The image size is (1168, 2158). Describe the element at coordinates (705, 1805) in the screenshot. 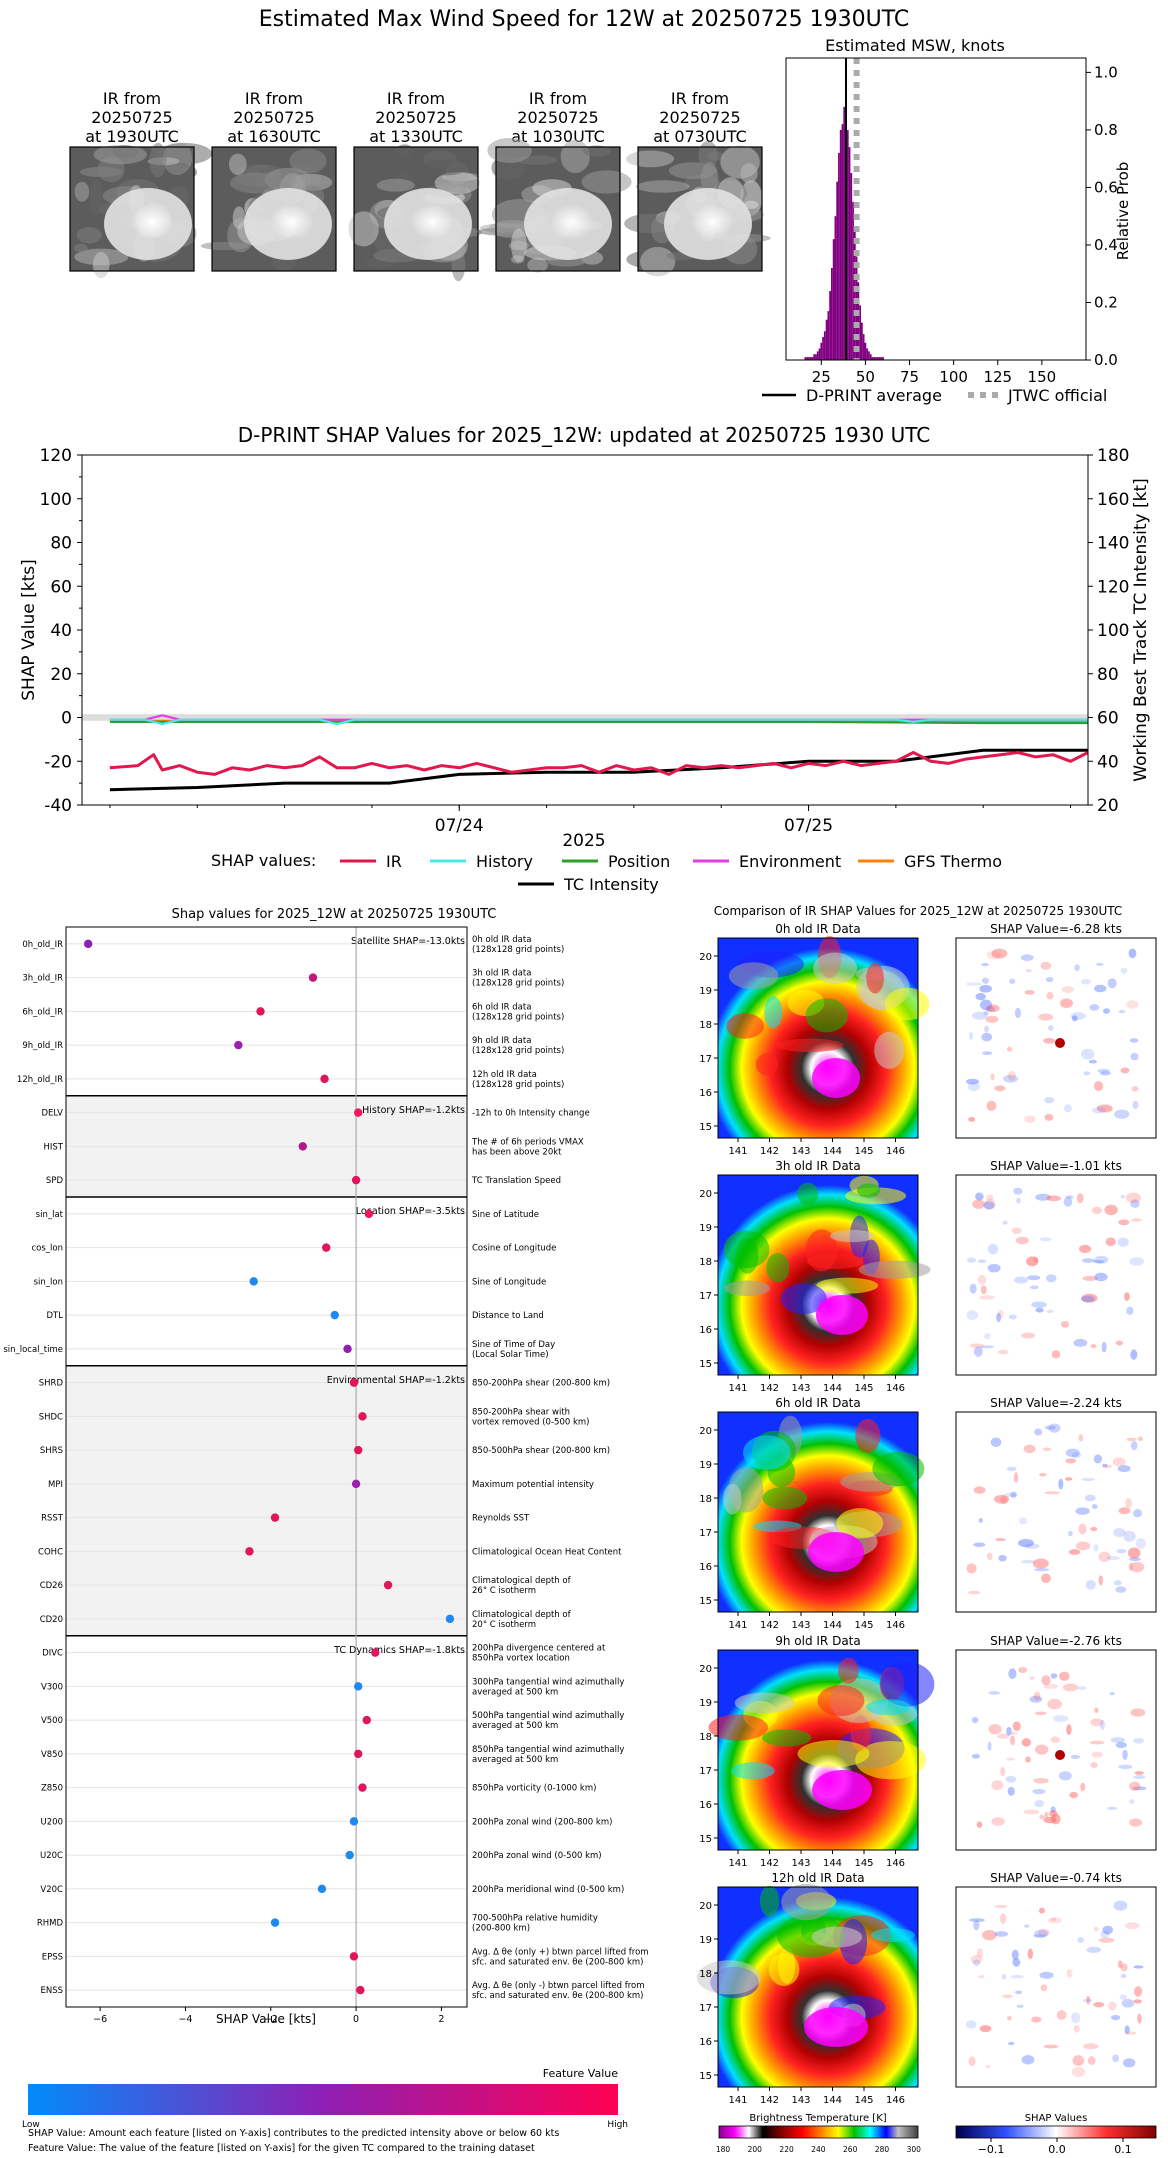

I see `ir-y-tick-label: 16` at that location.